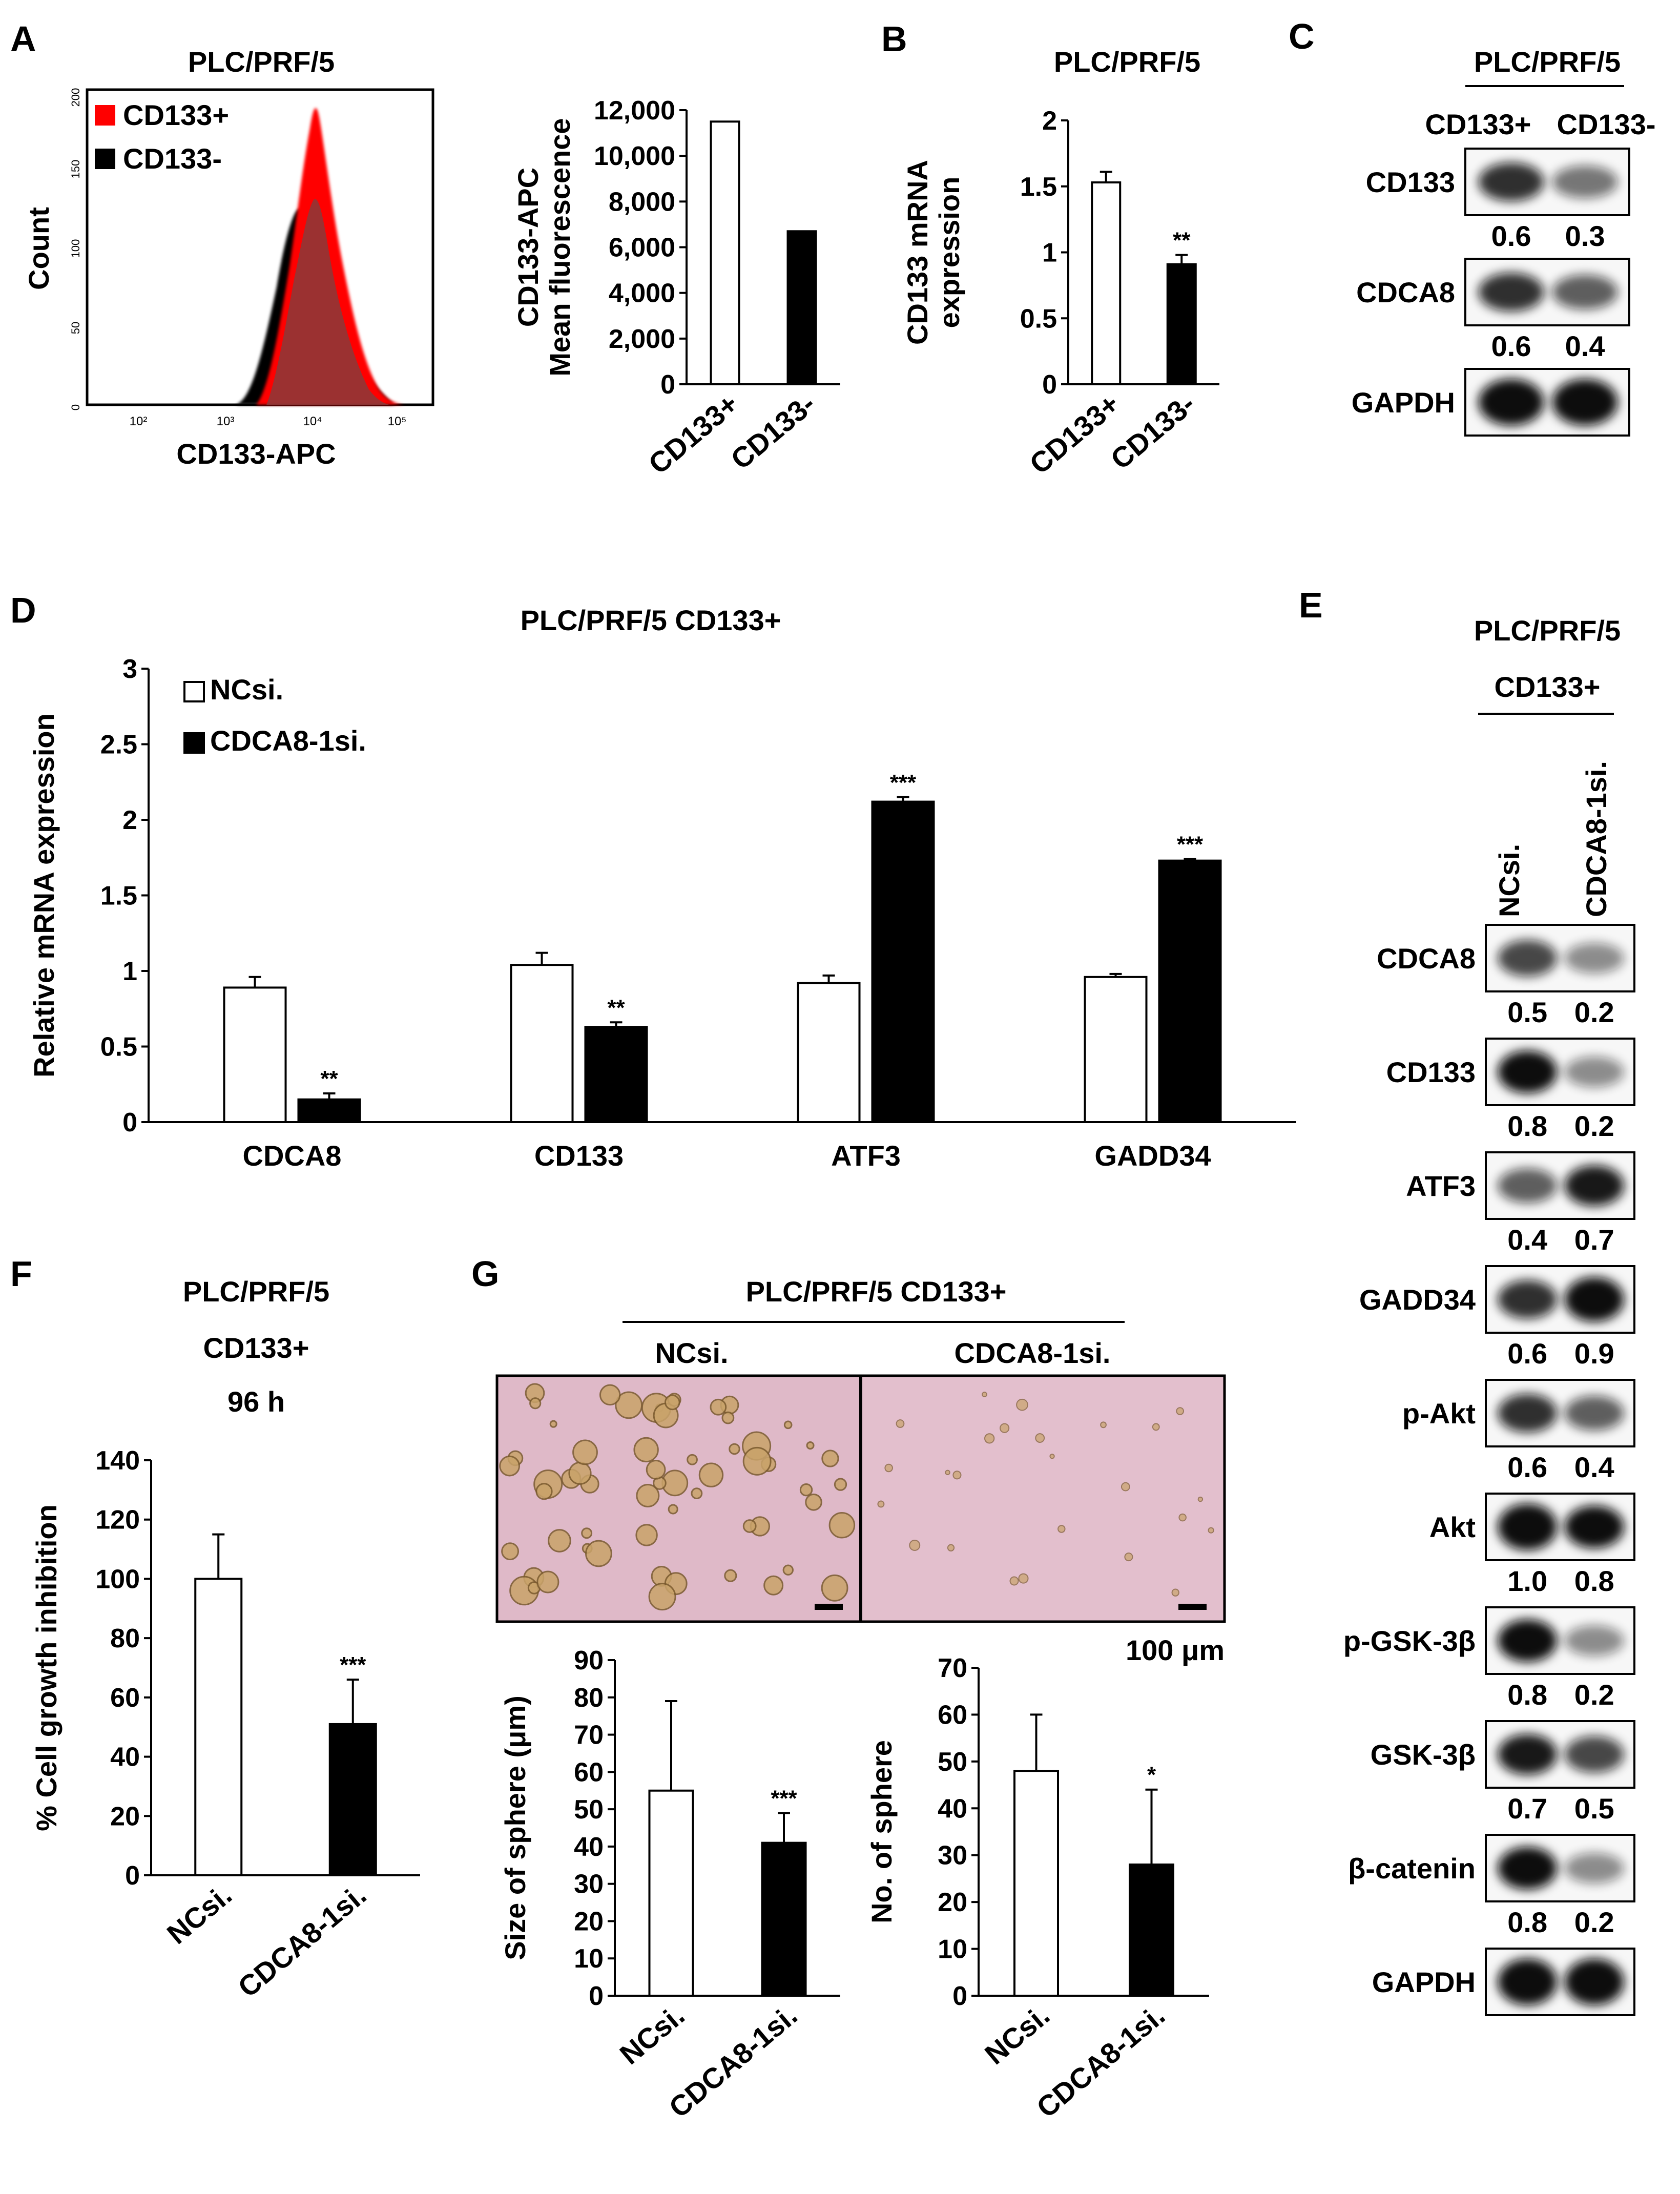 The width and height of the screenshot is (1680, 2194). I want to click on histogram-ylabel: Count, so click(39, 248).